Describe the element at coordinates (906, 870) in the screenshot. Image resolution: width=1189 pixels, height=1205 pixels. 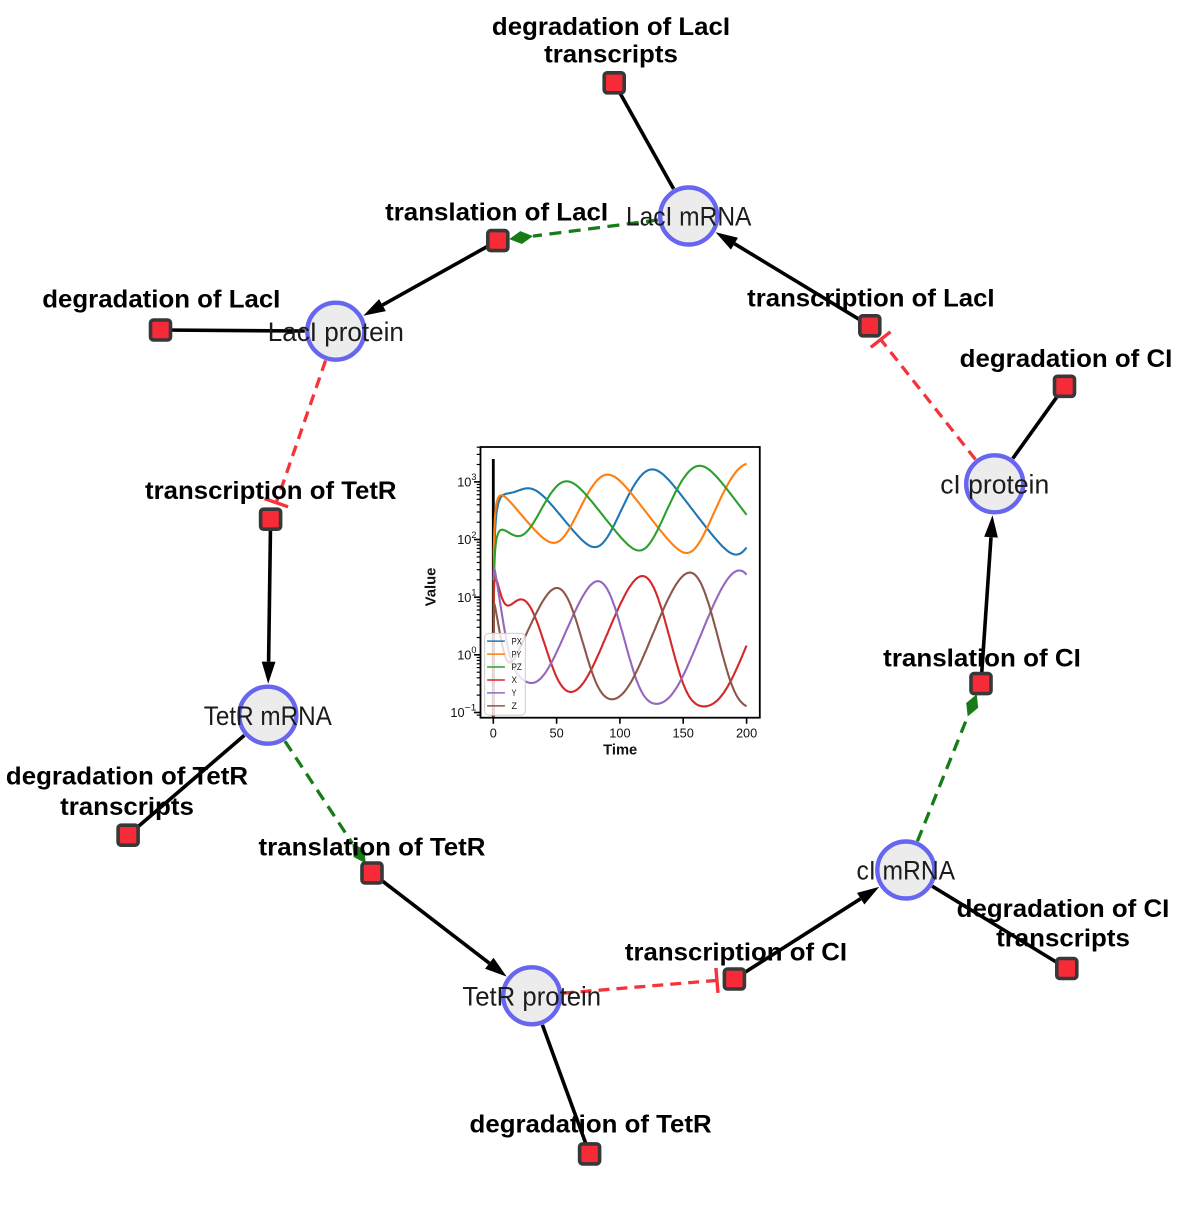
I see `svg-text: cI mRNA` at that location.